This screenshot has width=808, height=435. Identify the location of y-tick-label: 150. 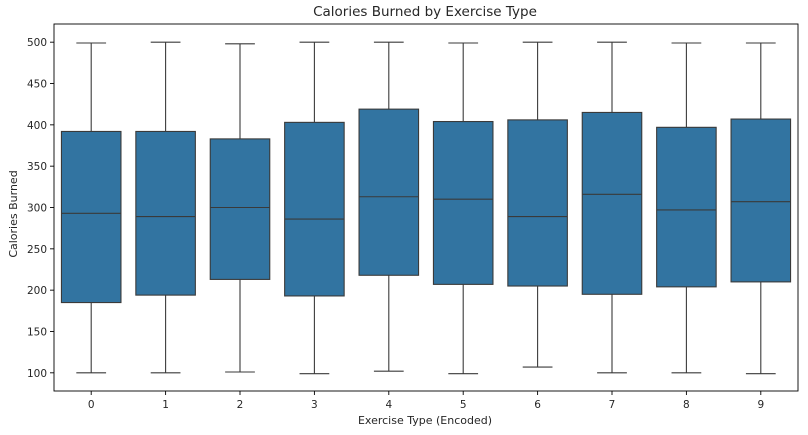
(37, 332).